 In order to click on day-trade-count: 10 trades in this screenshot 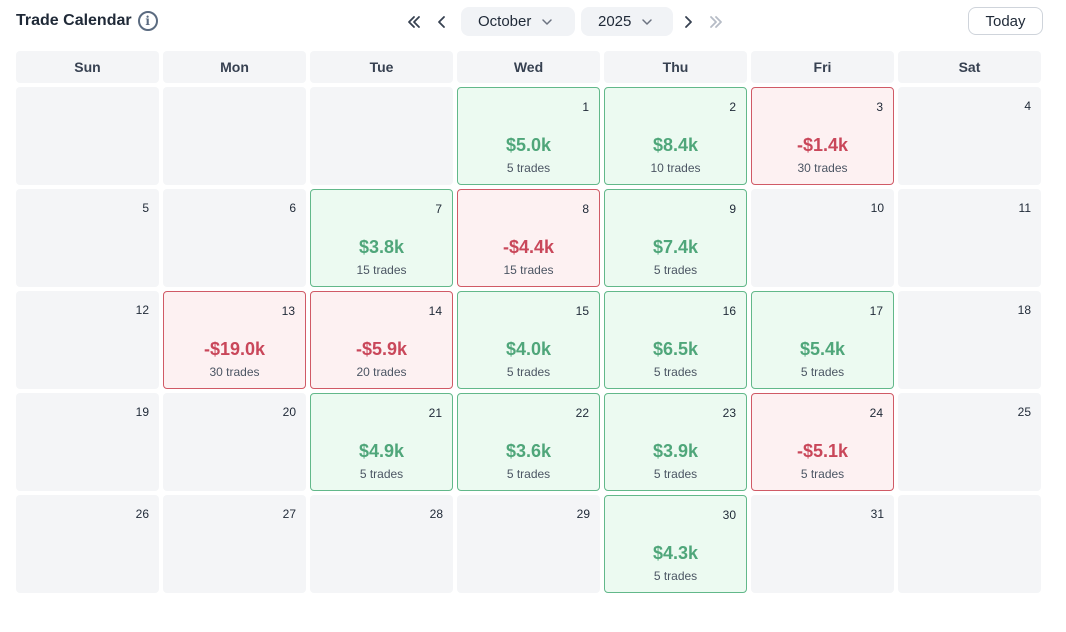, I will do `click(675, 168)`.